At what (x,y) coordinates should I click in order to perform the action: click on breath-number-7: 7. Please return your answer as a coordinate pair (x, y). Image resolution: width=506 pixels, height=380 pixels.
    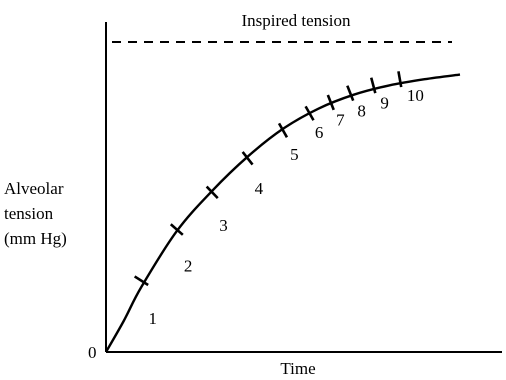
    Looking at the image, I should click on (340, 120).